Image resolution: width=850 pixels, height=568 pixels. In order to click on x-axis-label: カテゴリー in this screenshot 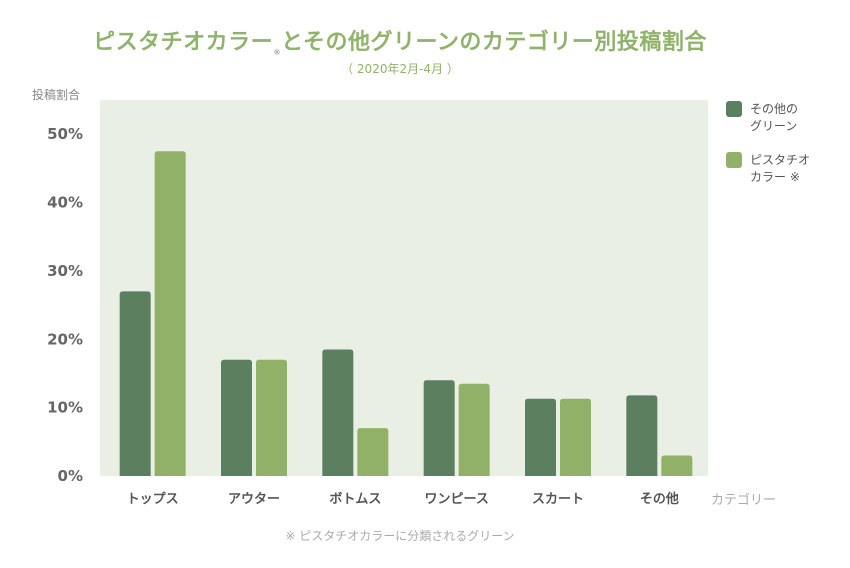, I will do `click(744, 500)`.